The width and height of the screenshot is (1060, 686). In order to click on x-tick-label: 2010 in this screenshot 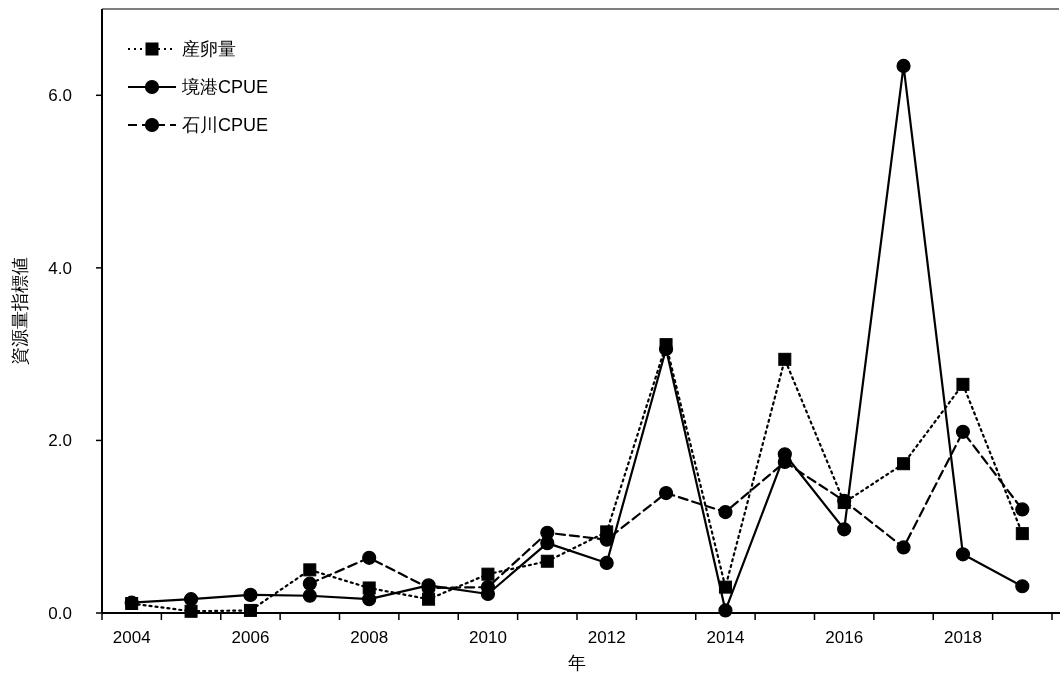, I will do `click(488, 637)`.